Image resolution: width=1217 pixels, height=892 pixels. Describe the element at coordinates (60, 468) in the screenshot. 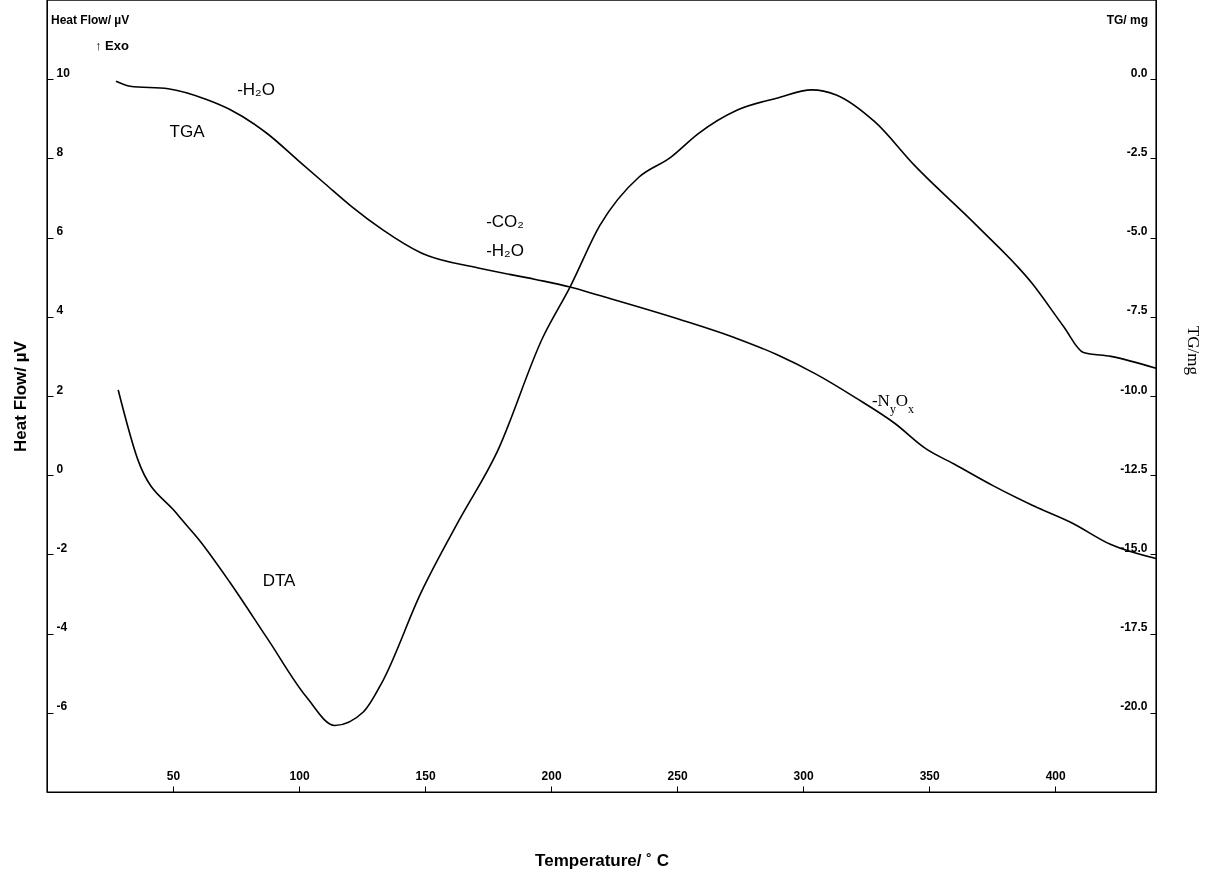

I see `y-tick-label: 0` at that location.